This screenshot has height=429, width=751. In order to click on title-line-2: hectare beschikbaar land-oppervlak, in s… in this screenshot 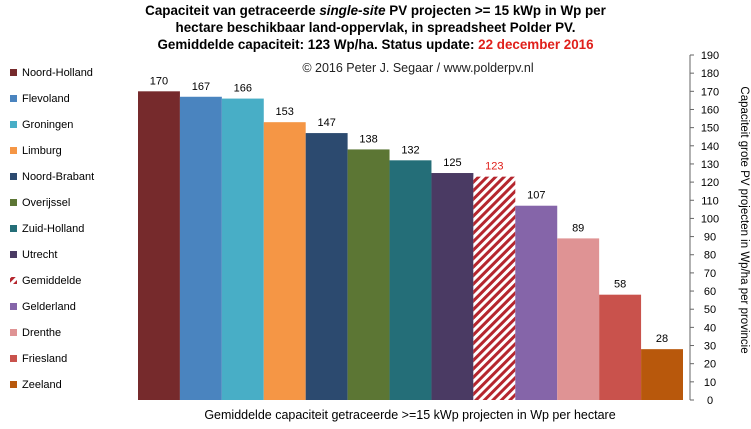, I will do `click(375, 27)`.